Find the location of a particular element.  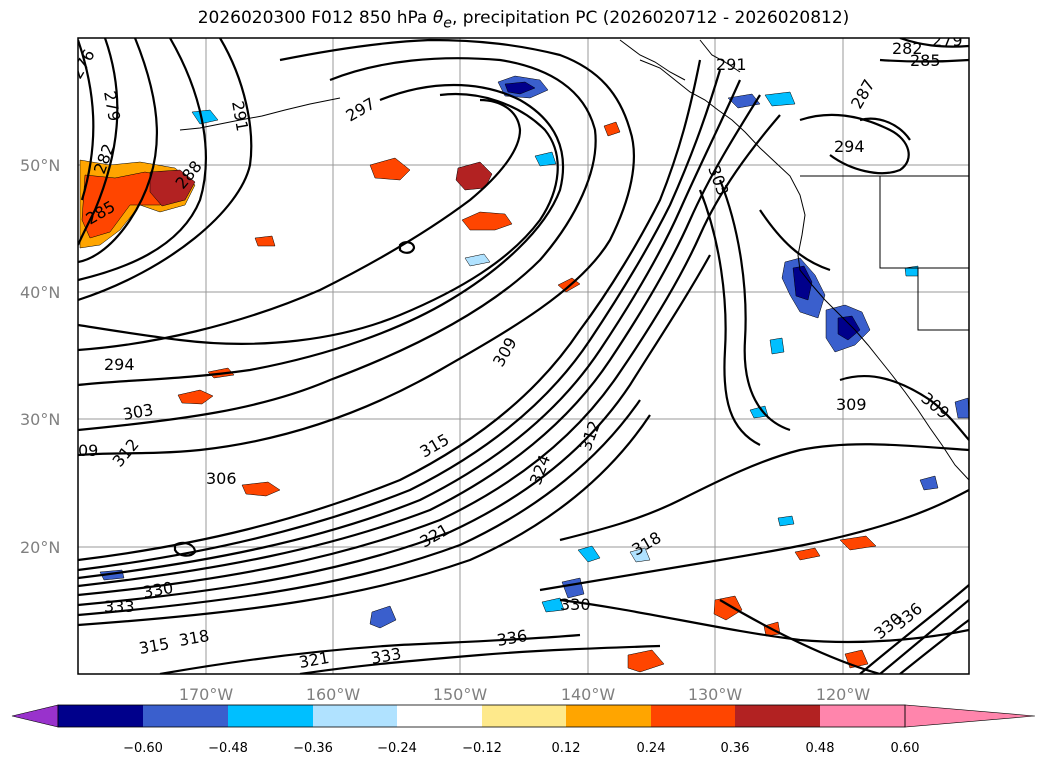

colorbar-outline is located at coordinates (481, 716).